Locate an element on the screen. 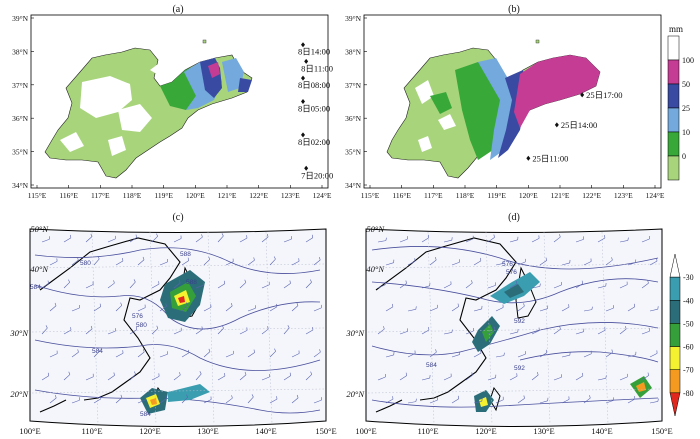  c-contour-label: 580 is located at coordinates (85, 263).